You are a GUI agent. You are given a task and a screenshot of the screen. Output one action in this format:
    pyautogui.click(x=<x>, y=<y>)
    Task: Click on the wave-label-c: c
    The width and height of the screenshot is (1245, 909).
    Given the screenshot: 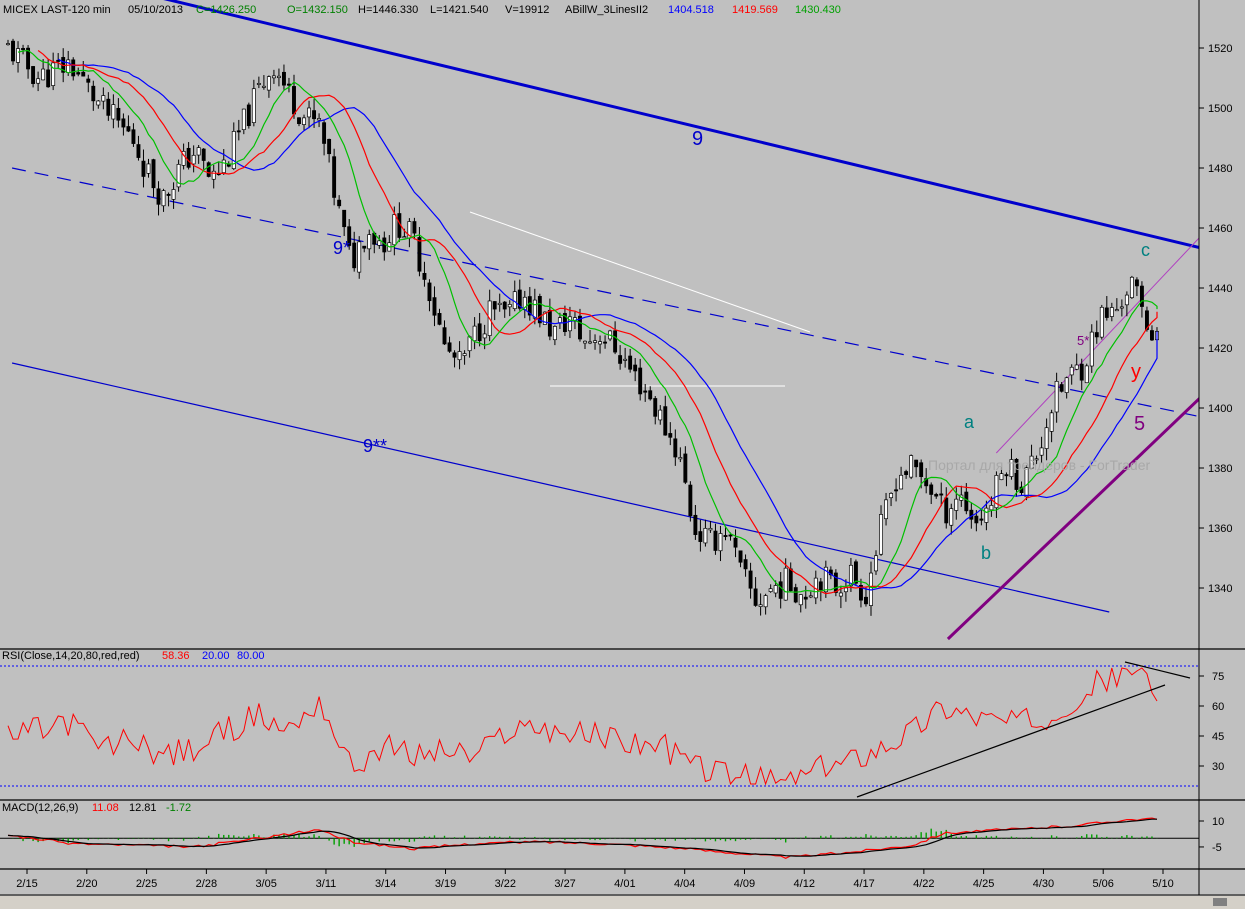 What is the action you would take?
    pyautogui.click(x=1145, y=250)
    